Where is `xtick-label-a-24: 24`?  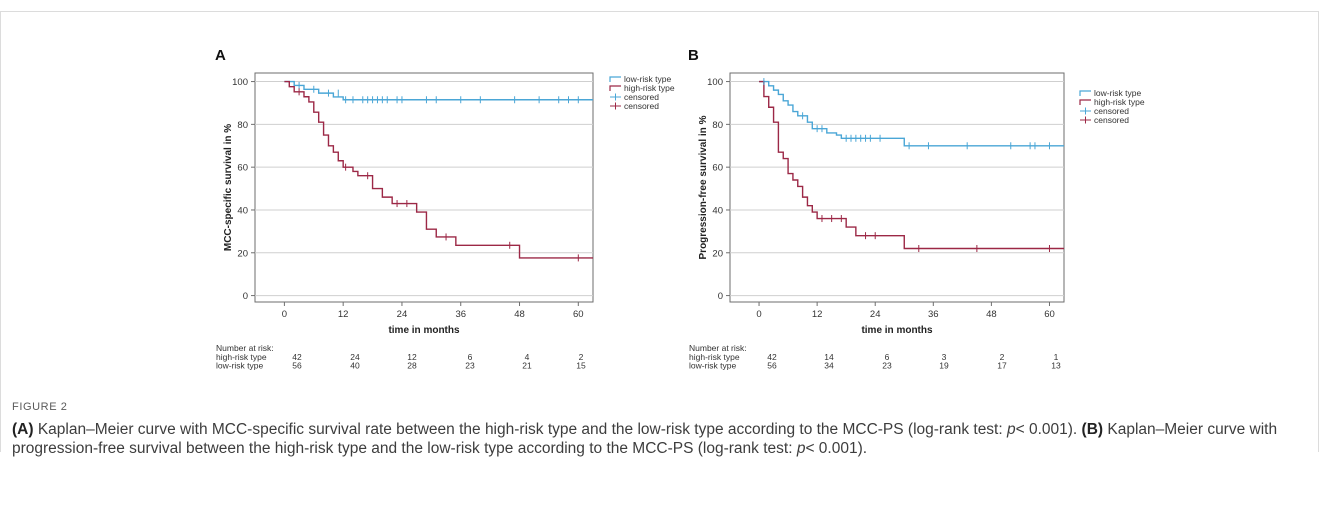
xtick-label-a-24: 24 is located at coordinates (402, 314).